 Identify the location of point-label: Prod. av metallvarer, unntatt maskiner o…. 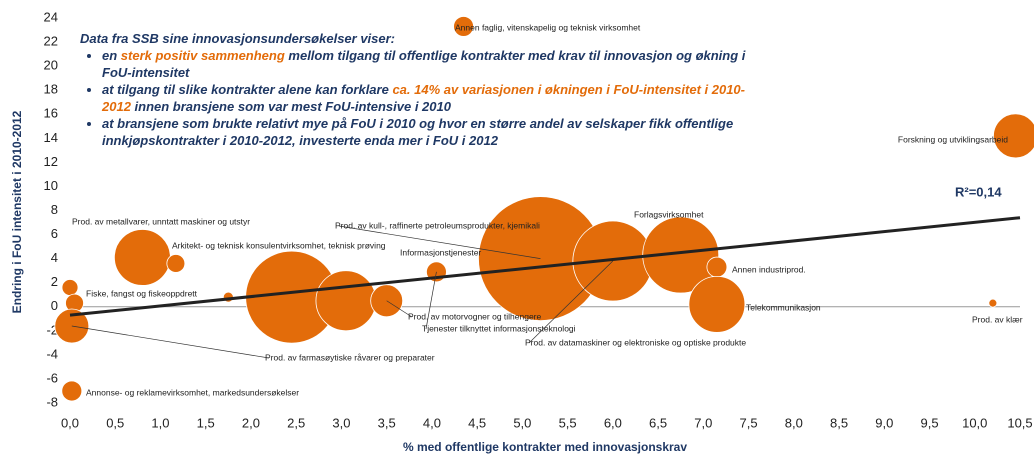
(161, 221).